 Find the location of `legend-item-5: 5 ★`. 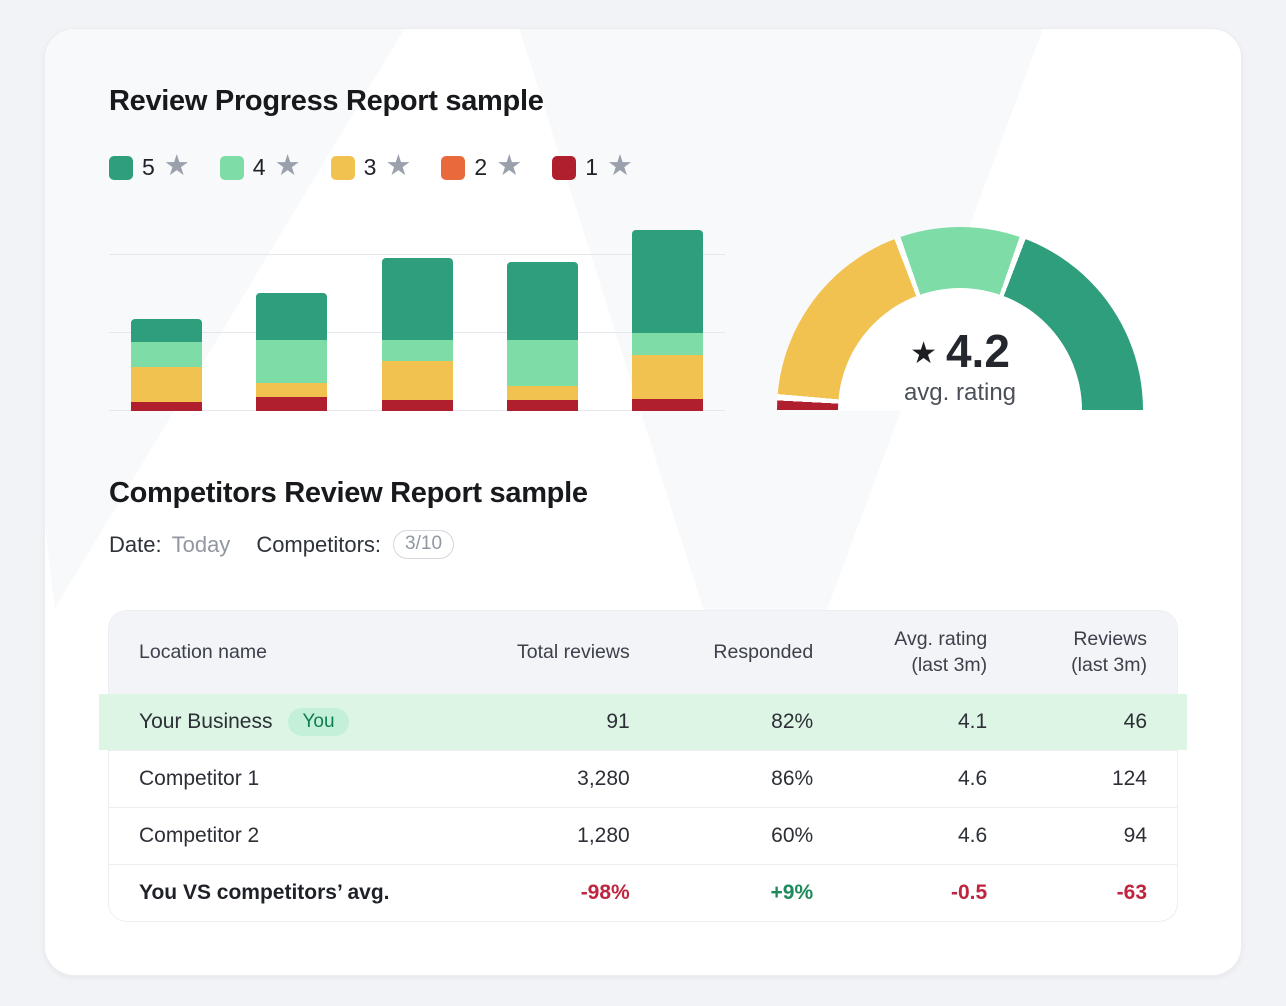

legend-item-5: 5 ★ is located at coordinates (149, 166).